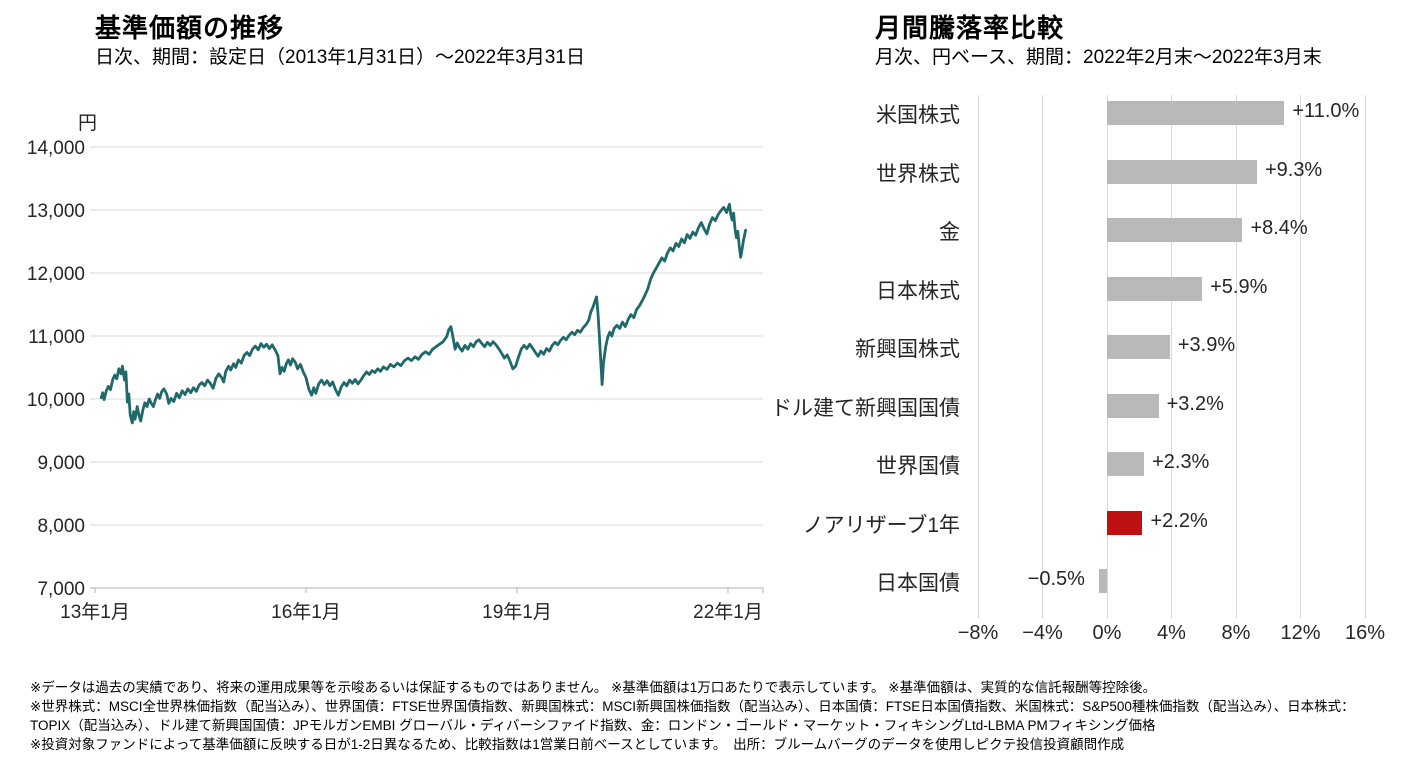  I want to click on bar-category-label: 世界国債, so click(918, 466).